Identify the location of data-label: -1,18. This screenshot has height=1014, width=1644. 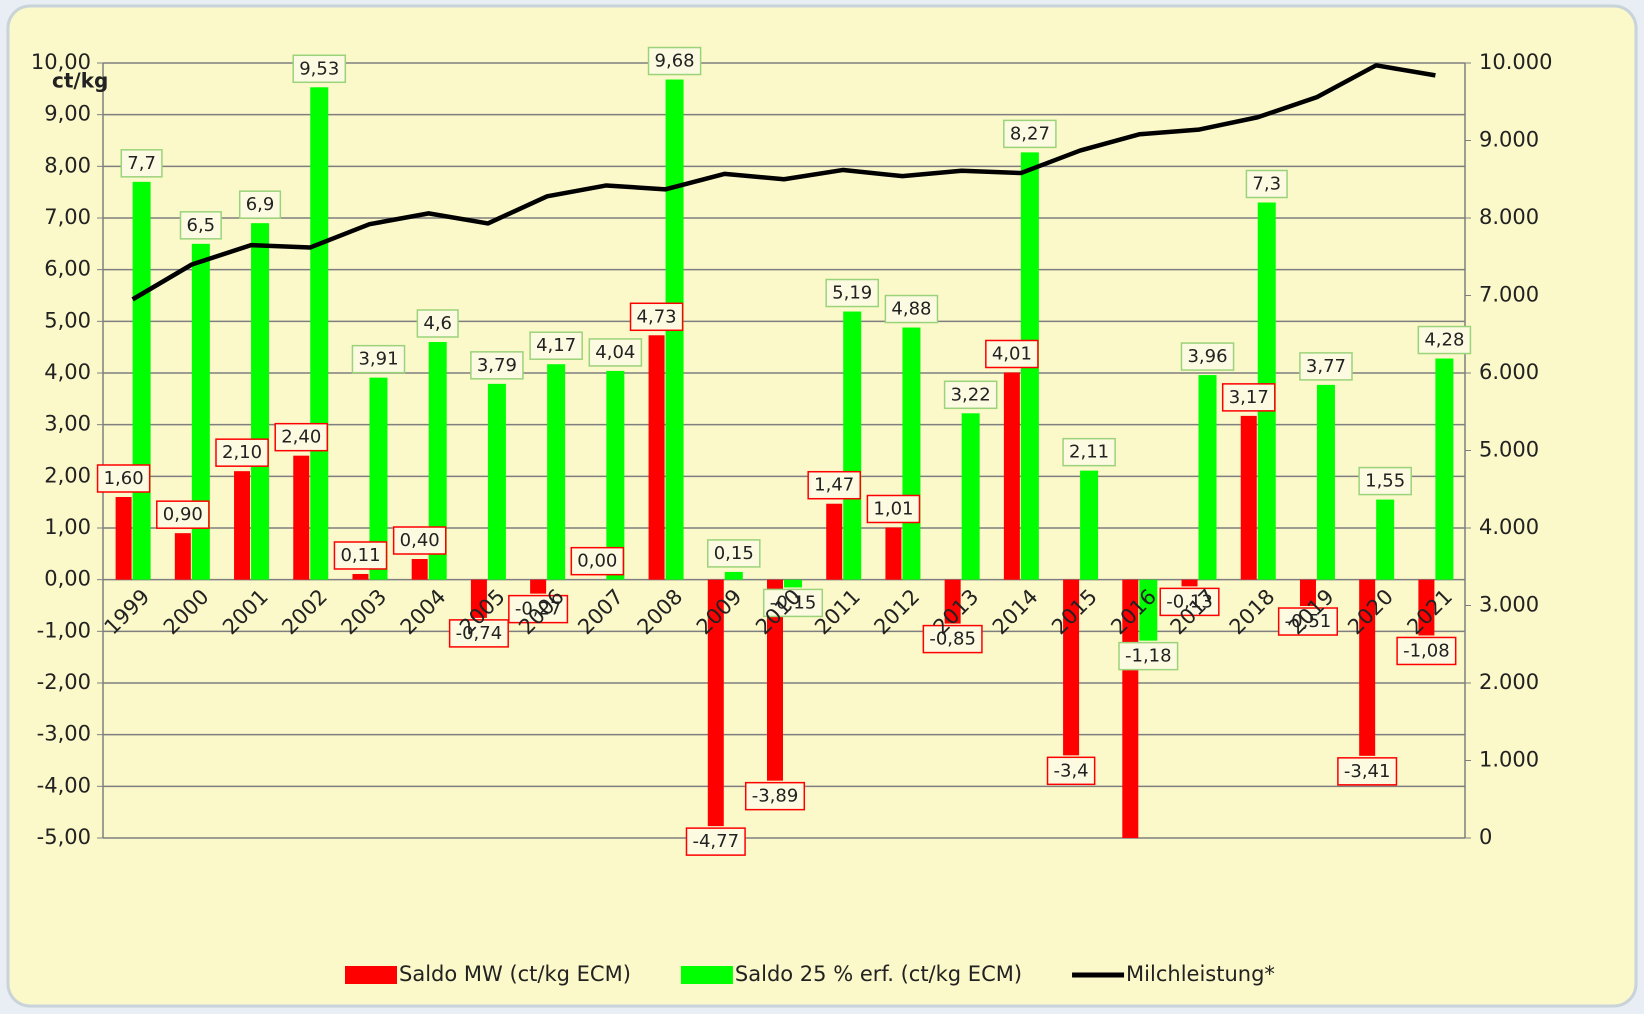
(1148, 656).